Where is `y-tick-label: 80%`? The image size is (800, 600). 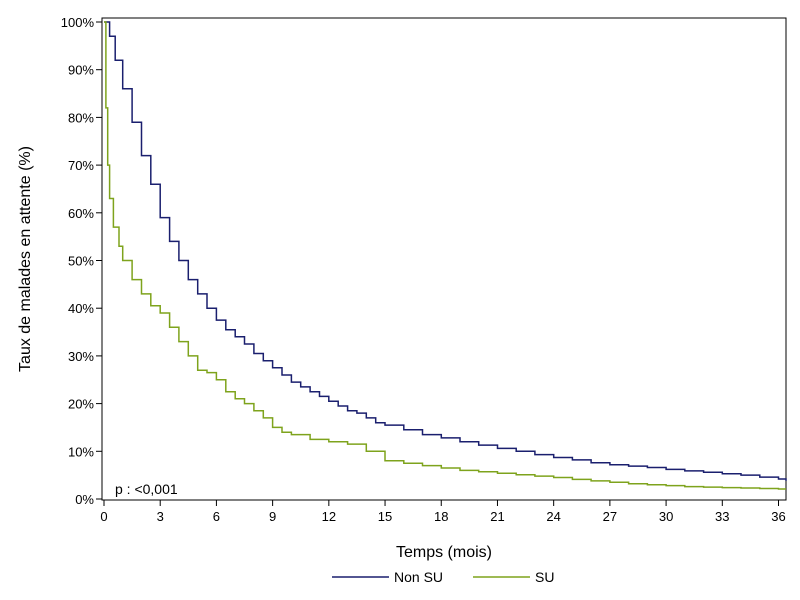
y-tick-label: 80% is located at coordinates (81, 117).